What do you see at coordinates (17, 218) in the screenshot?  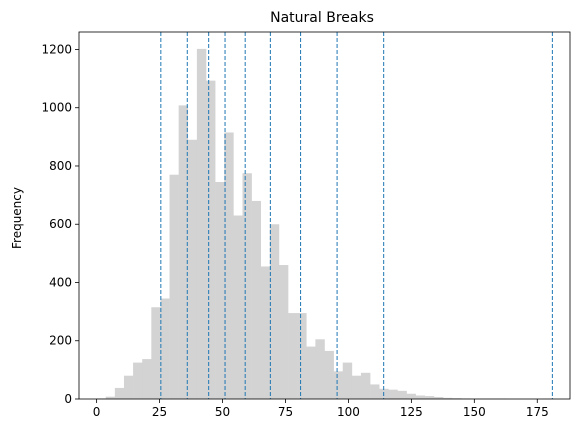 I see `y-axis-label: Frequency` at bounding box center [17, 218].